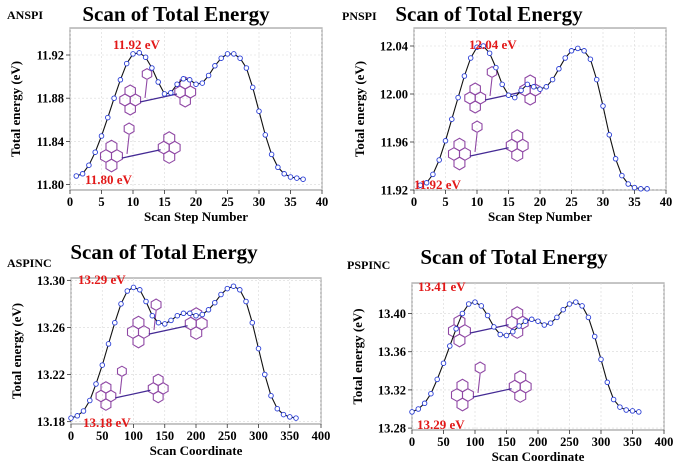 The image size is (685, 473). I want to click on y-tick-label: 11.96, so click(394, 143).